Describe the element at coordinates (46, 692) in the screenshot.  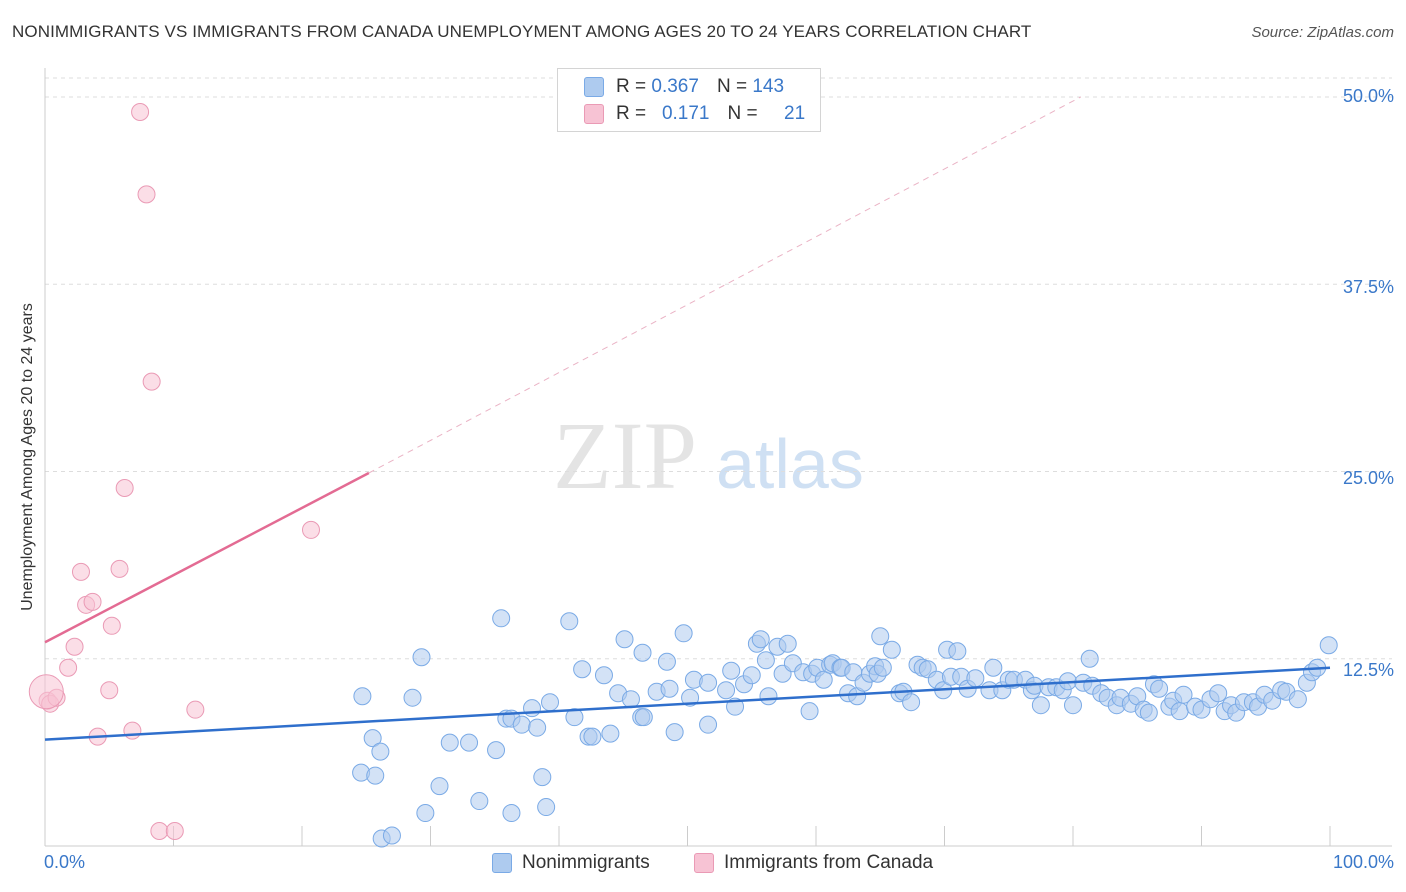
I see `point-immigrants-large` at that location.